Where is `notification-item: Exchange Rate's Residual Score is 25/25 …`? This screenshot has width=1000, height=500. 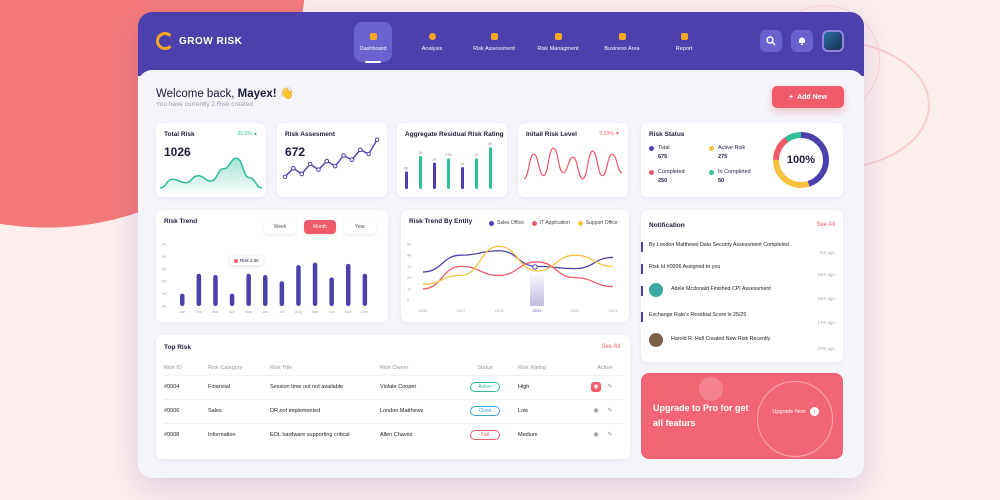
notification-item: Exchange Rate's Residual Score is 25/25 … is located at coordinates (738, 318).